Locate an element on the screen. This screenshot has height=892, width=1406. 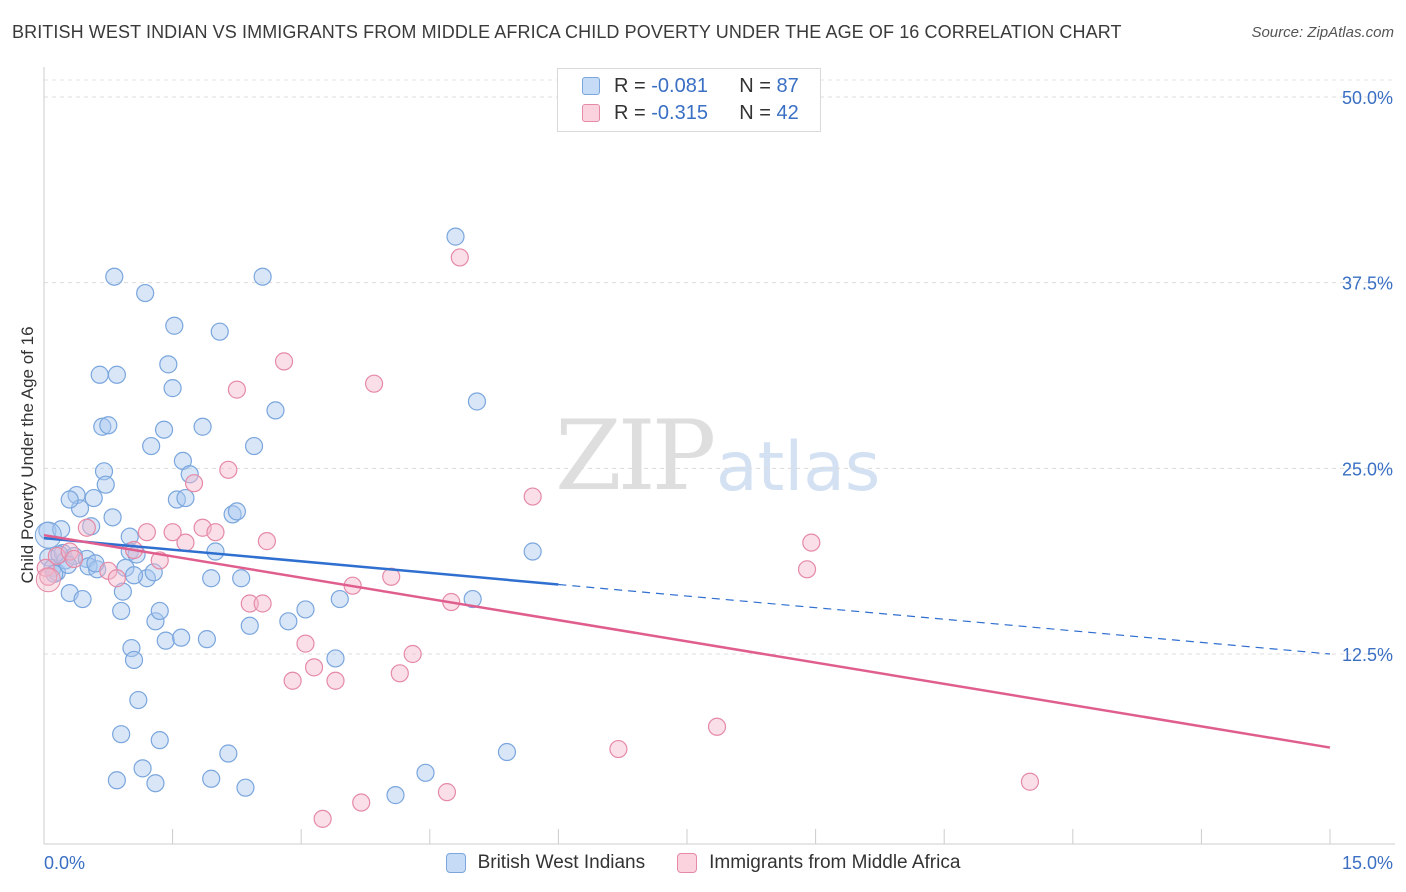
legend-item-middle-africa: Immigrants from Middle Africa is located at coordinates (818, 863).